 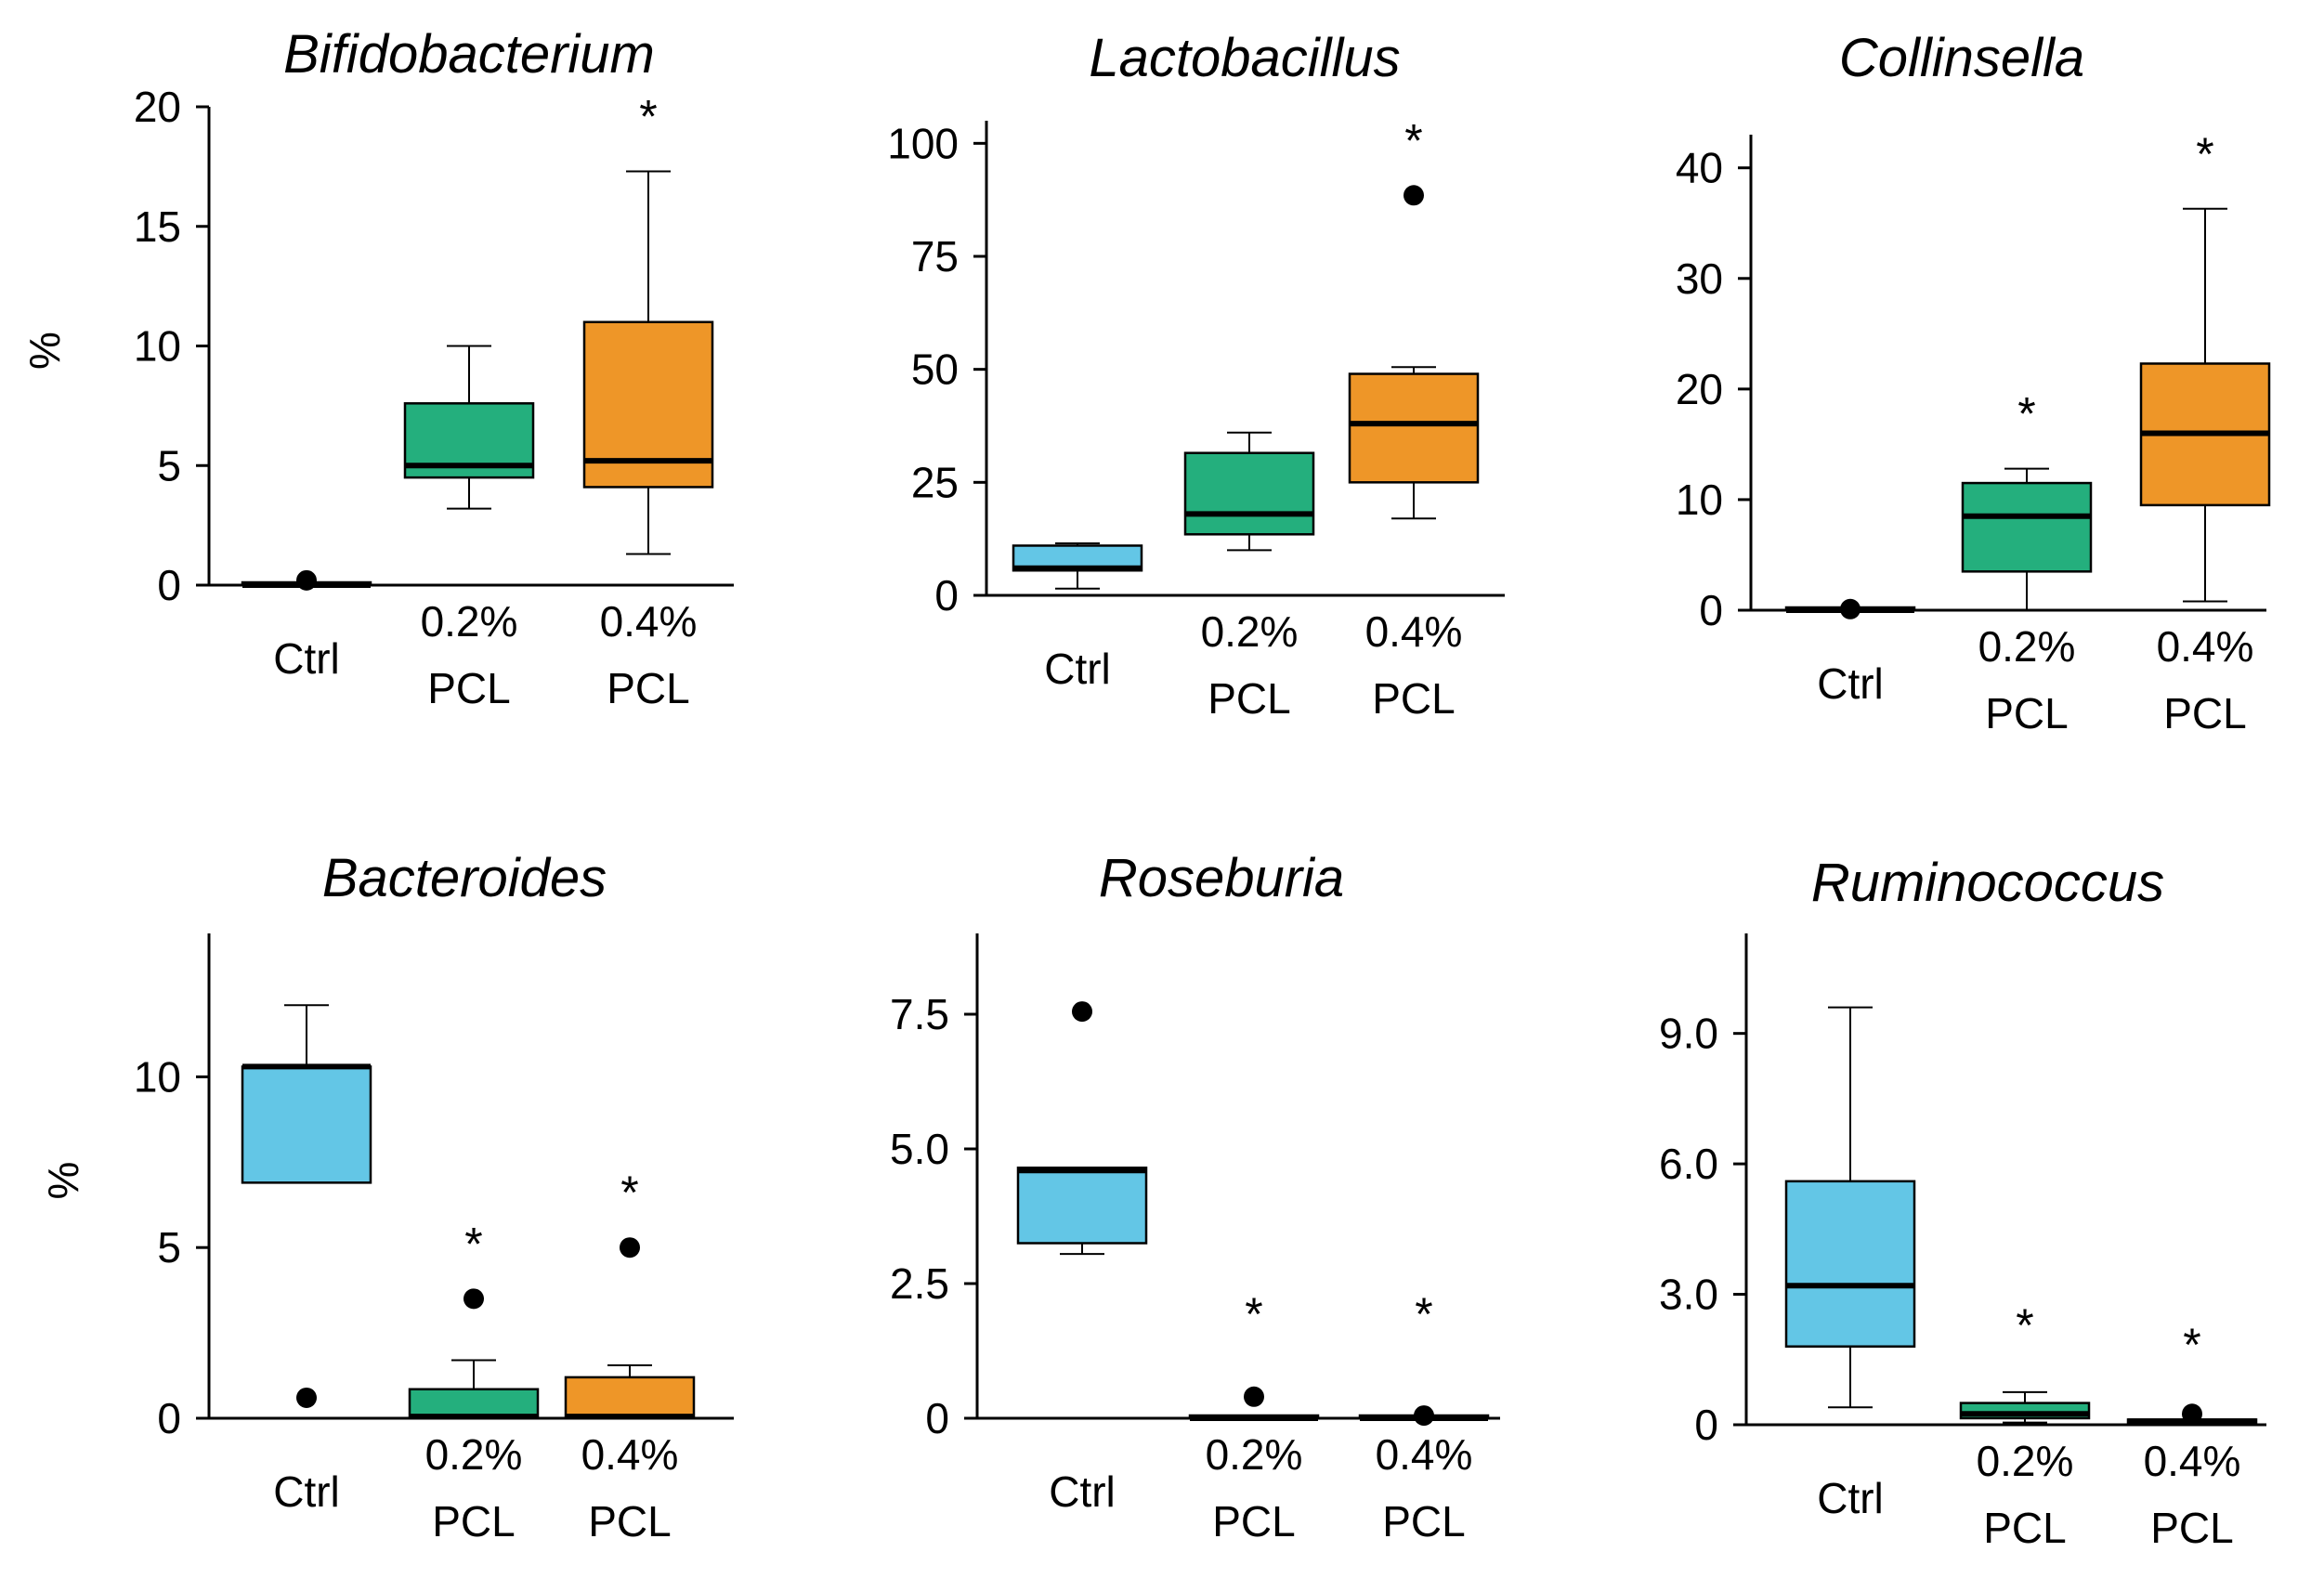 What do you see at coordinates (1699, 278) in the screenshot?
I see `y-tick-label: 30` at bounding box center [1699, 278].